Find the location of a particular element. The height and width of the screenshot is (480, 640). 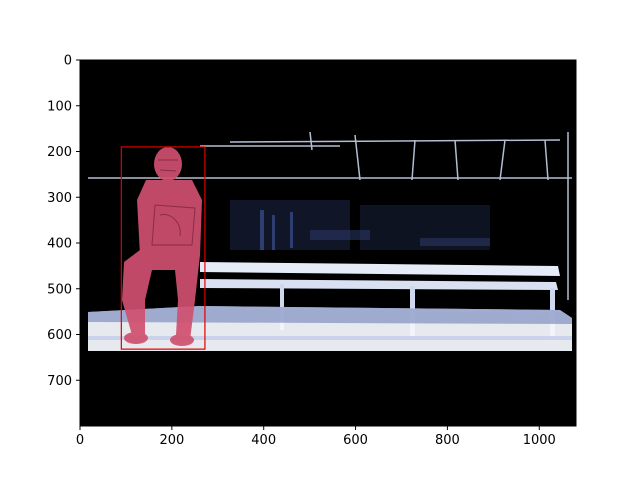

x-tick-label: 1000 is located at coordinates (539, 440).